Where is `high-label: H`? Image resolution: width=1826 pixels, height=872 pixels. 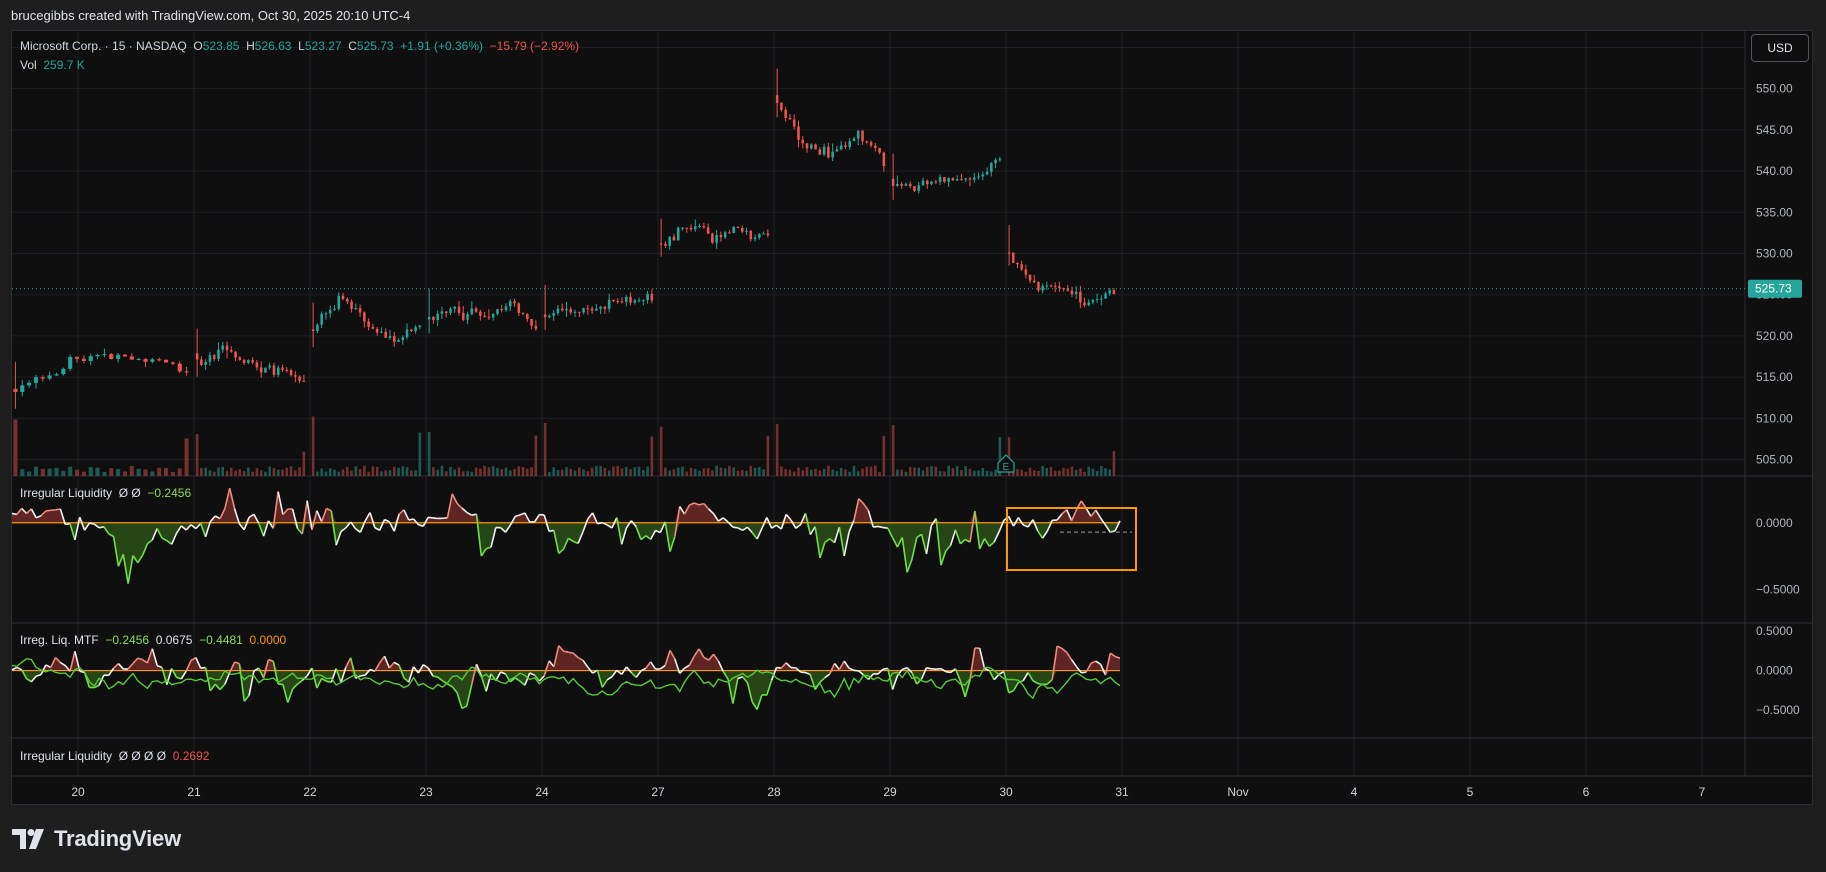
high-label: H is located at coordinates (250, 46).